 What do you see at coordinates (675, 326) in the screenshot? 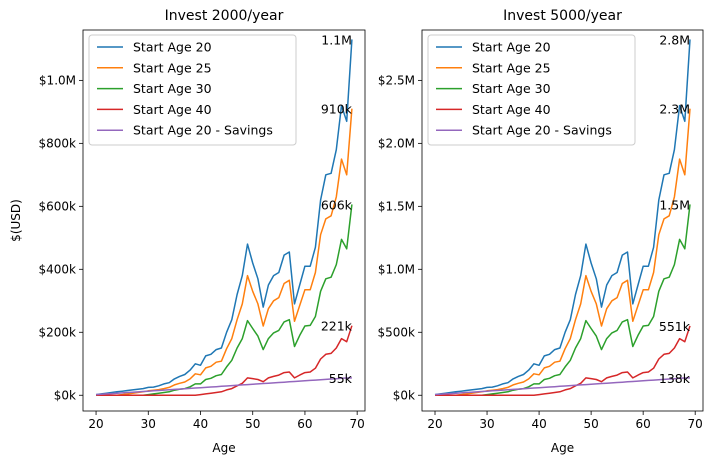
I see `end-label-3: 551k` at bounding box center [675, 326].